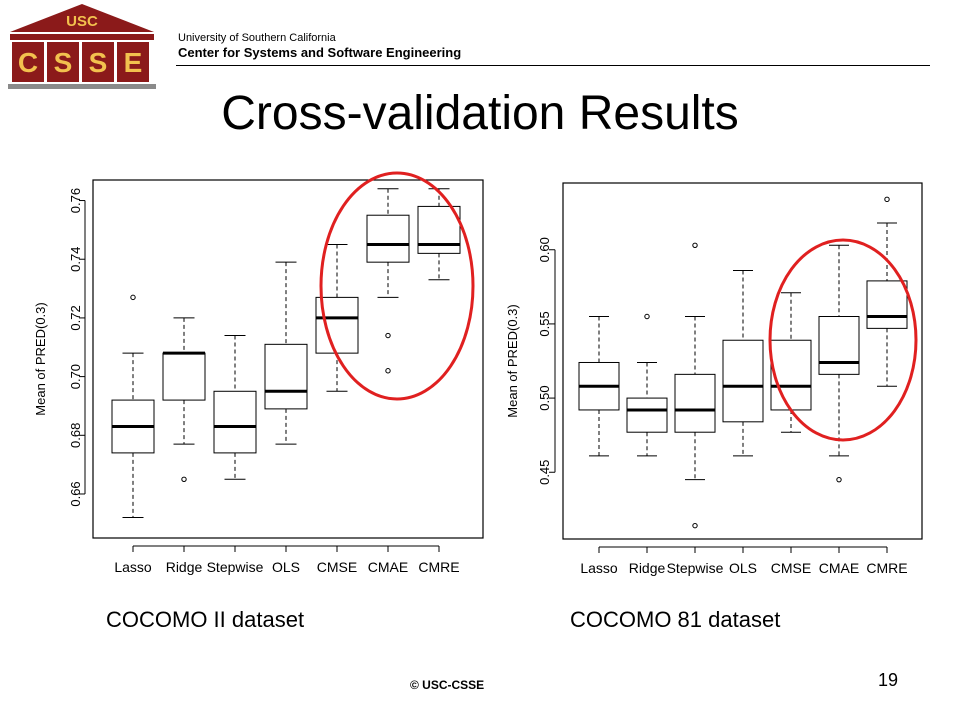 The width and height of the screenshot is (960, 720). Describe the element at coordinates (82, 21) in the screenshot. I see `logo-usc-text: USC` at that location.